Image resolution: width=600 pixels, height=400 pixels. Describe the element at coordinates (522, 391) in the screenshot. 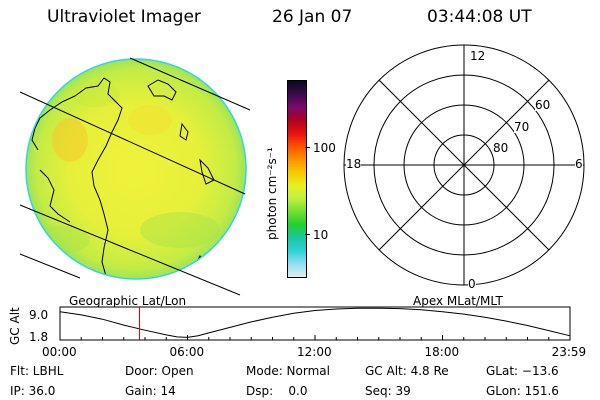

I see `glon-info: GLon: 151.6` at that location.